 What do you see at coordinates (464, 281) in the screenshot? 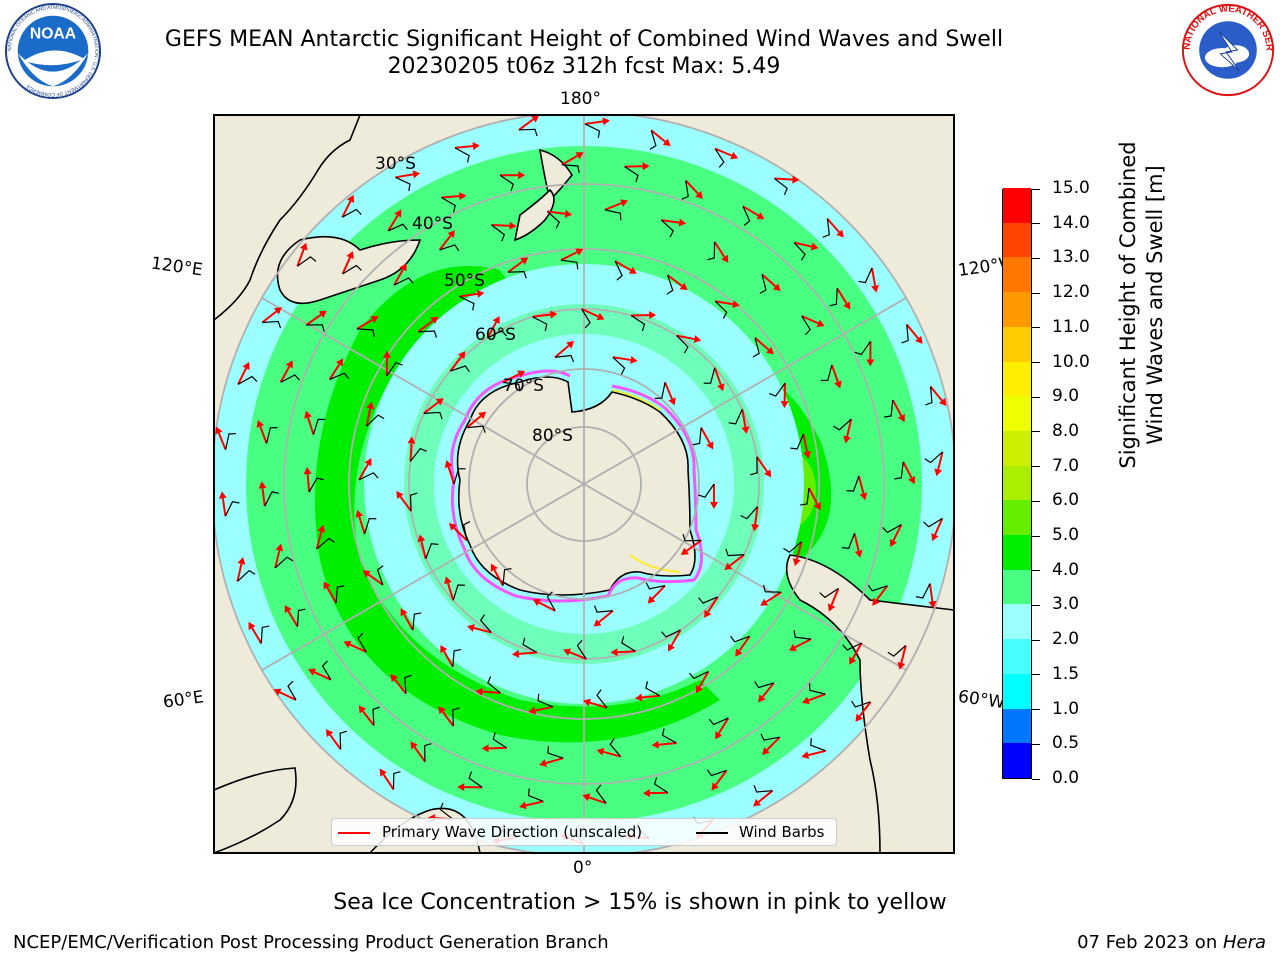
I see `lat-50: 50°S` at bounding box center [464, 281].